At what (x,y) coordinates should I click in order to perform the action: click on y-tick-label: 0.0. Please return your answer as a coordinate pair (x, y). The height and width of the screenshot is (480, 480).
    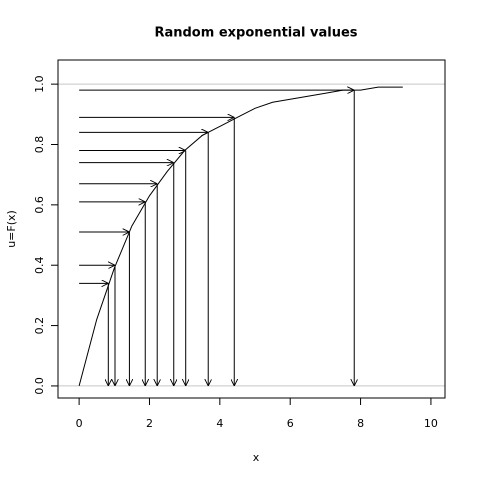
    Looking at the image, I should click on (39, 386).